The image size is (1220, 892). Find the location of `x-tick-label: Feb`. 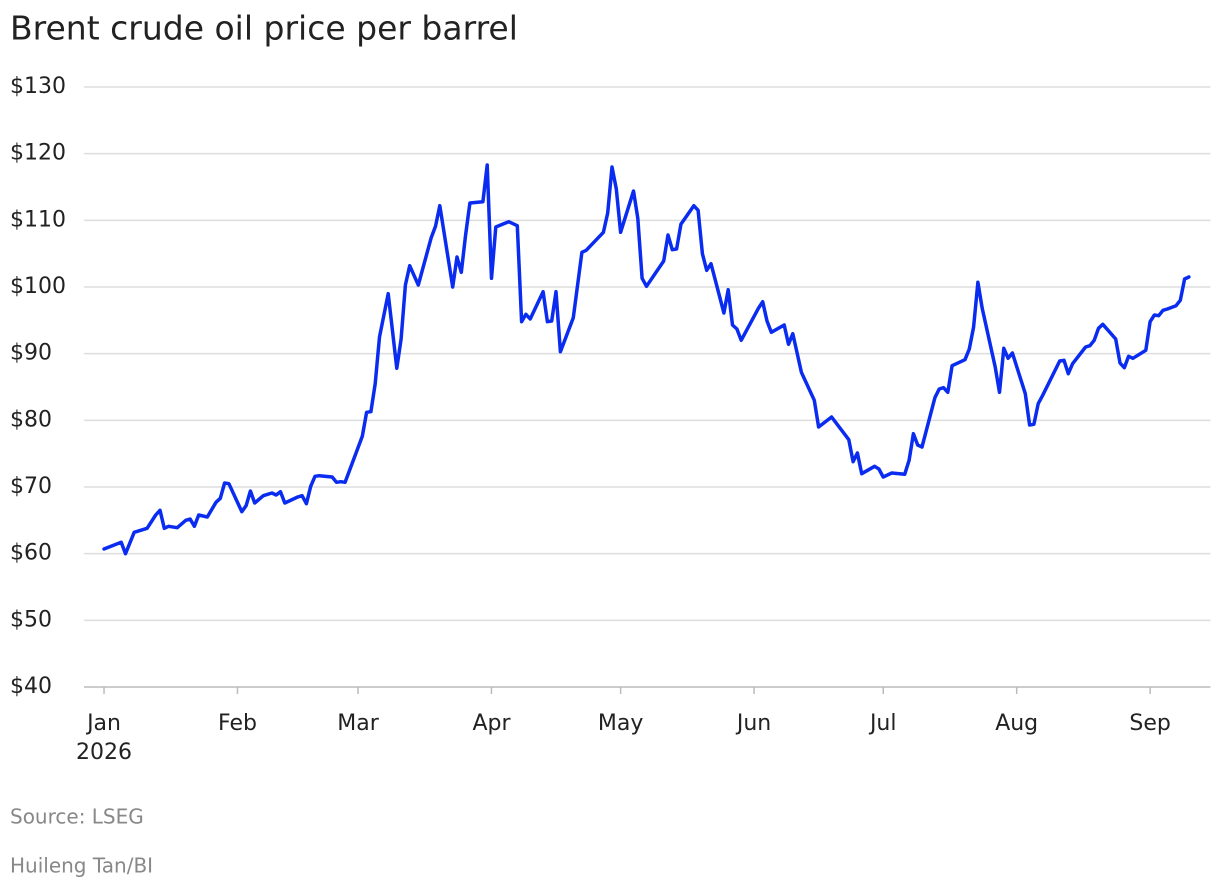

x-tick-label: Feb is located at coordinates (237, 723).